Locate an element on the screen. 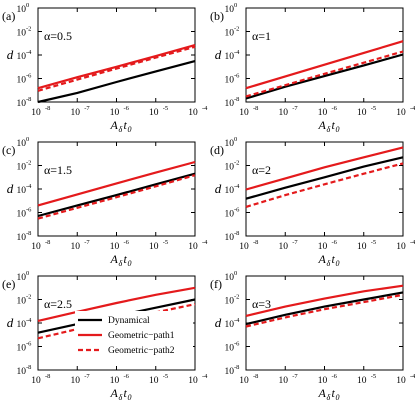  x-axis-label-subscript-0: 0 is located at coordinates (130, 397).